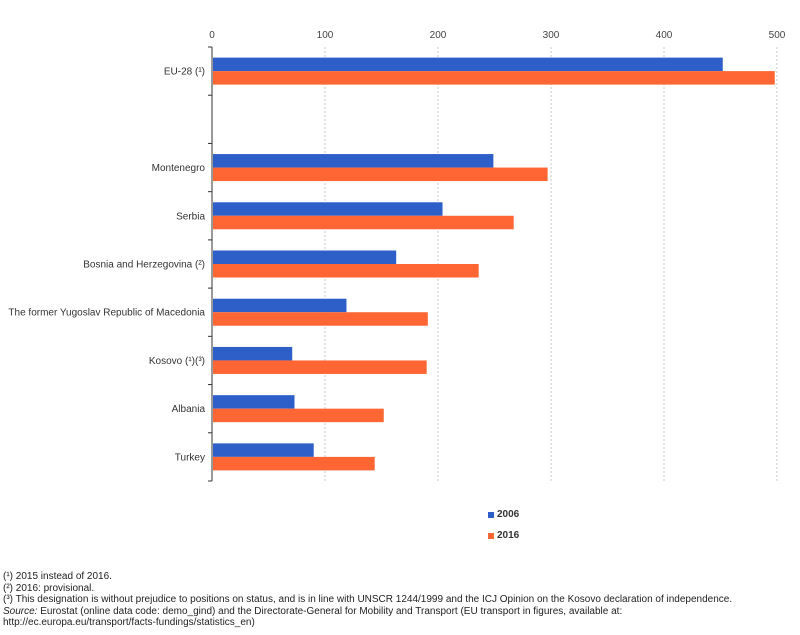 The width and height of the screenshot is (800, 635). I want to click on legend-swatch-2006, so click(491, 514).